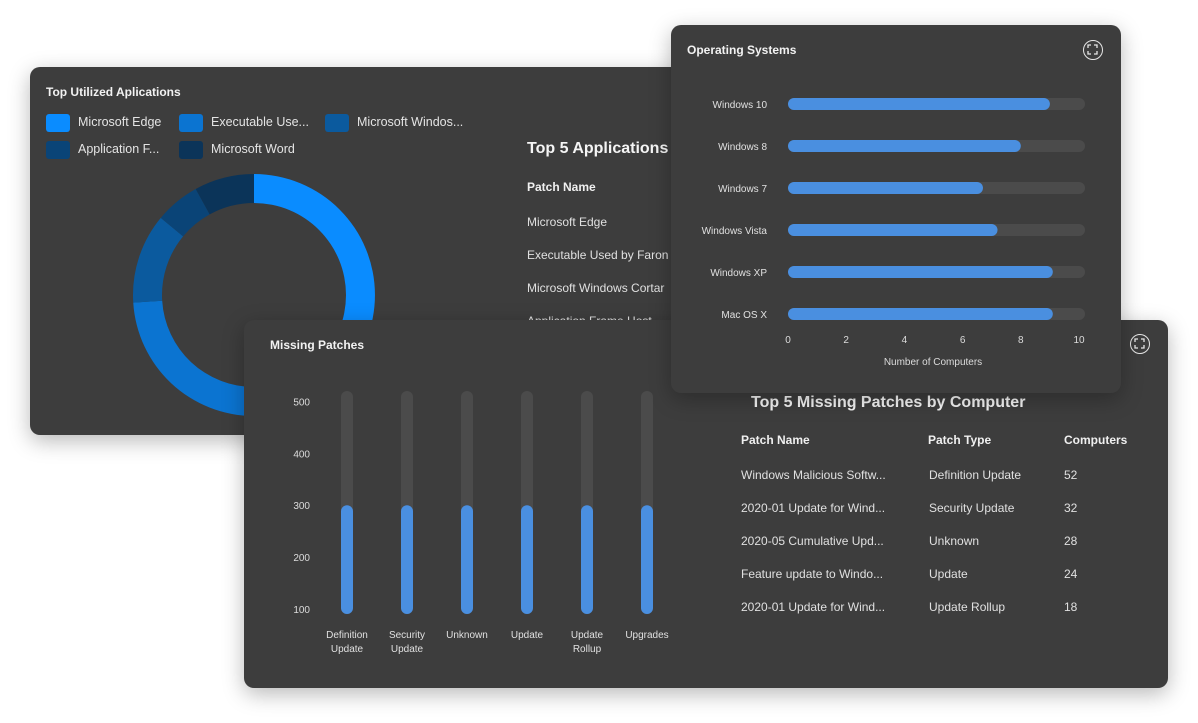  I want to click on category-label: Windows 7, so click(742, 189).